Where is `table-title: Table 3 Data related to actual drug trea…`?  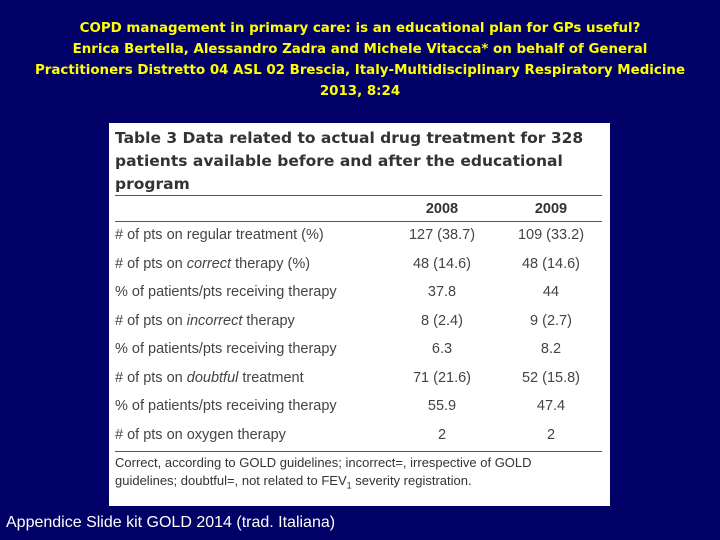 table-title: Table 3 Data related to actual drug trea… is located at coordinates (355, 161).